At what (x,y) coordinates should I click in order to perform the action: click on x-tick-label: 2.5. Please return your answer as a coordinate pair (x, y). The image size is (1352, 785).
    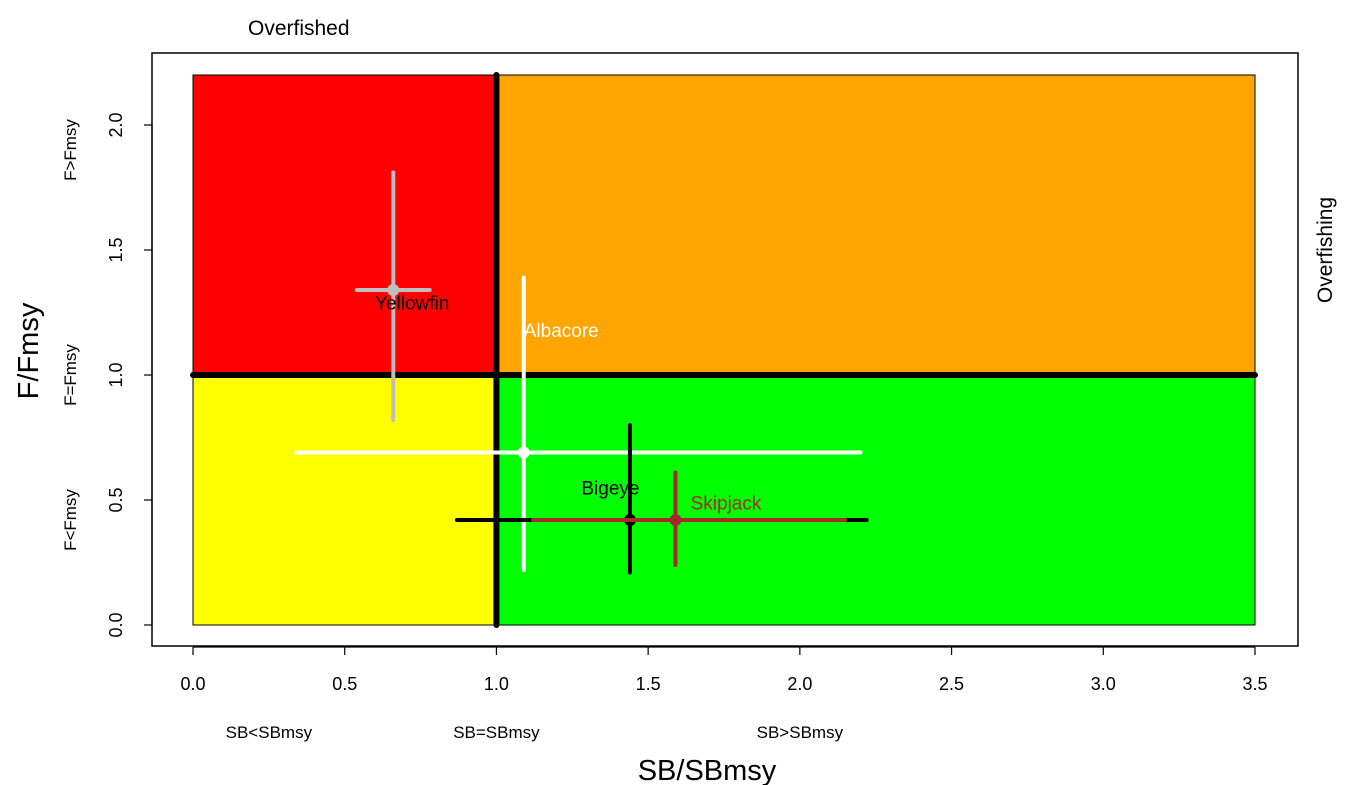
    Looking at the image, I should click on (951, 684).